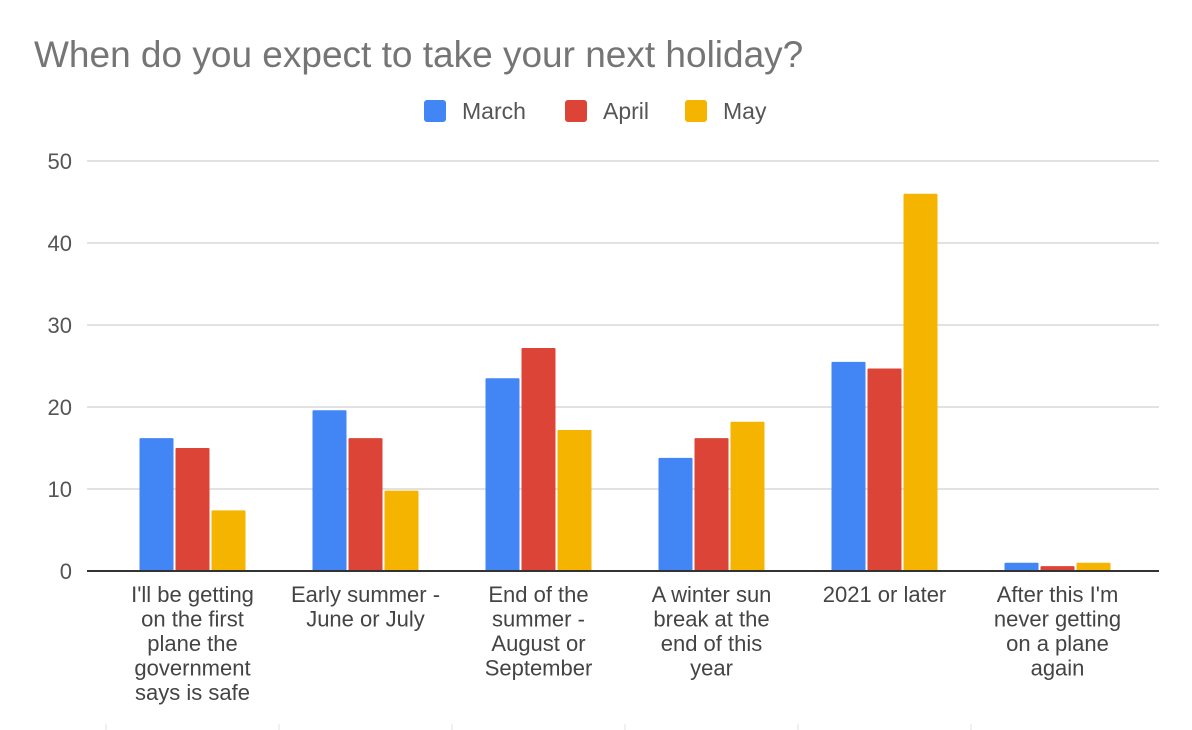 This screenshot has height=730, width=1192. What do you see at coordinates (696, 111) in the screenshot?
I see `legend-swatch-may` at bounding box center [696, 111].